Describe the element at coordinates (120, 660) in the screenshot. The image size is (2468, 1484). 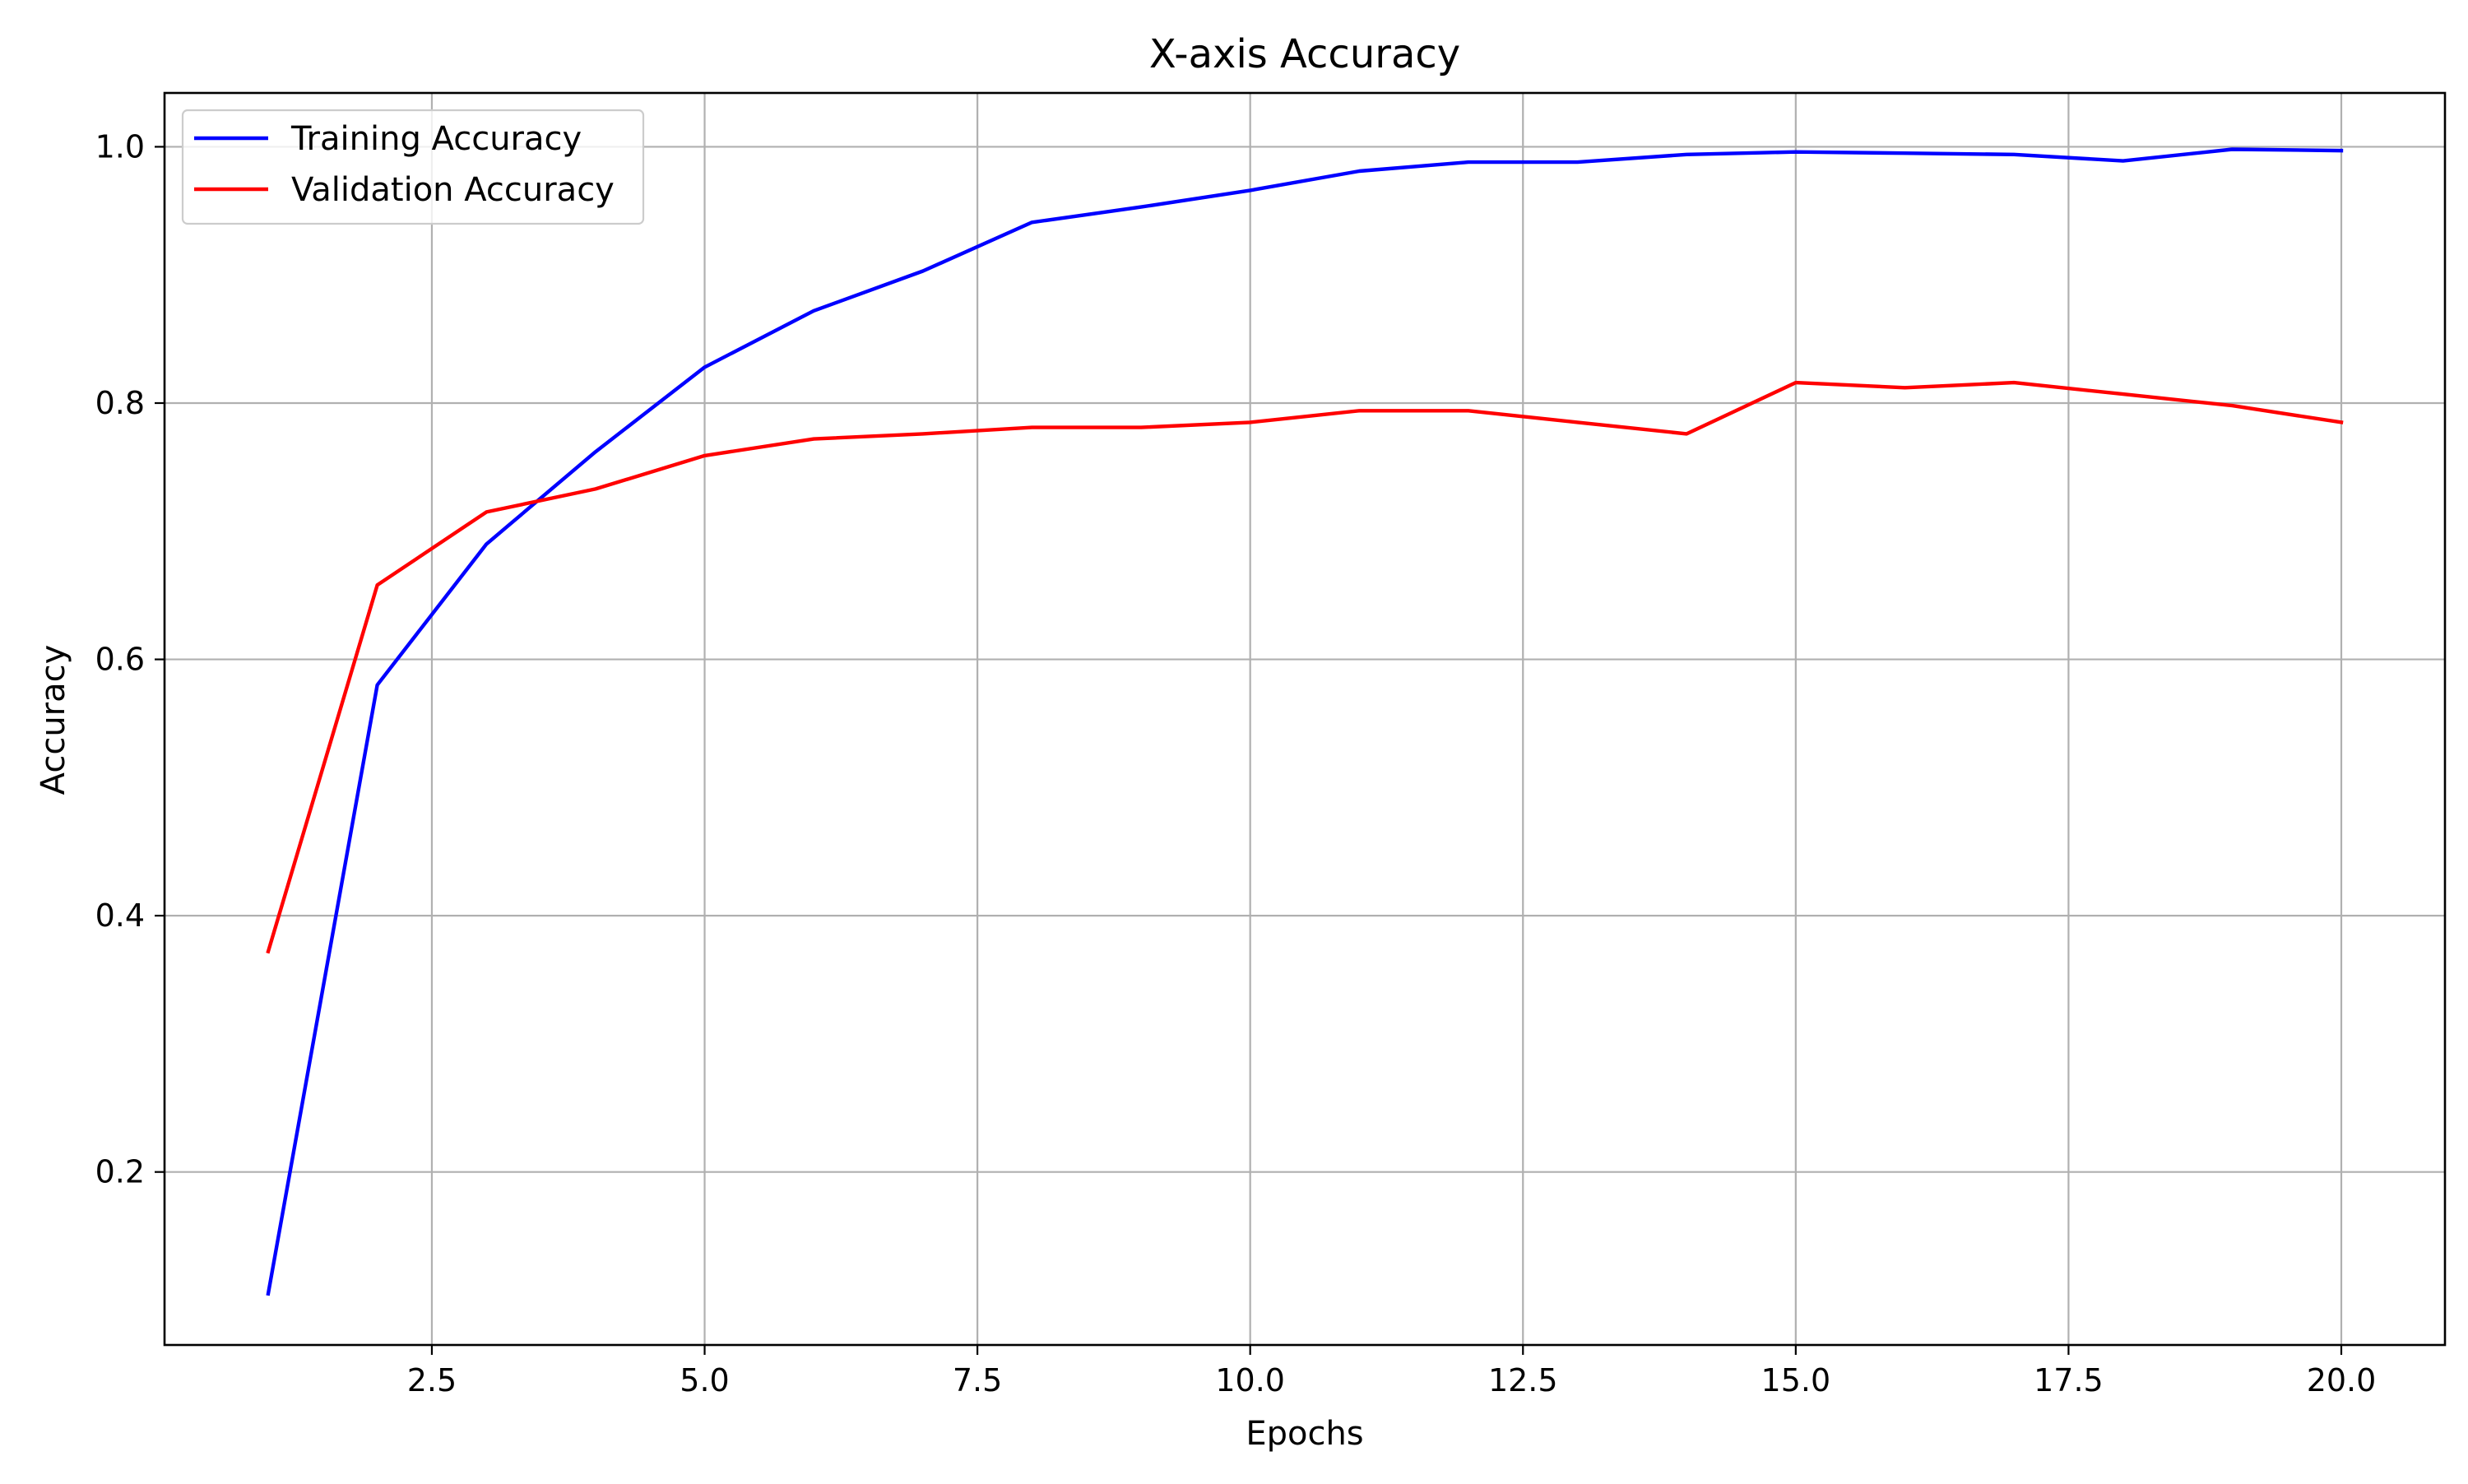
I see `y-tick-label: 0.6` at that location.